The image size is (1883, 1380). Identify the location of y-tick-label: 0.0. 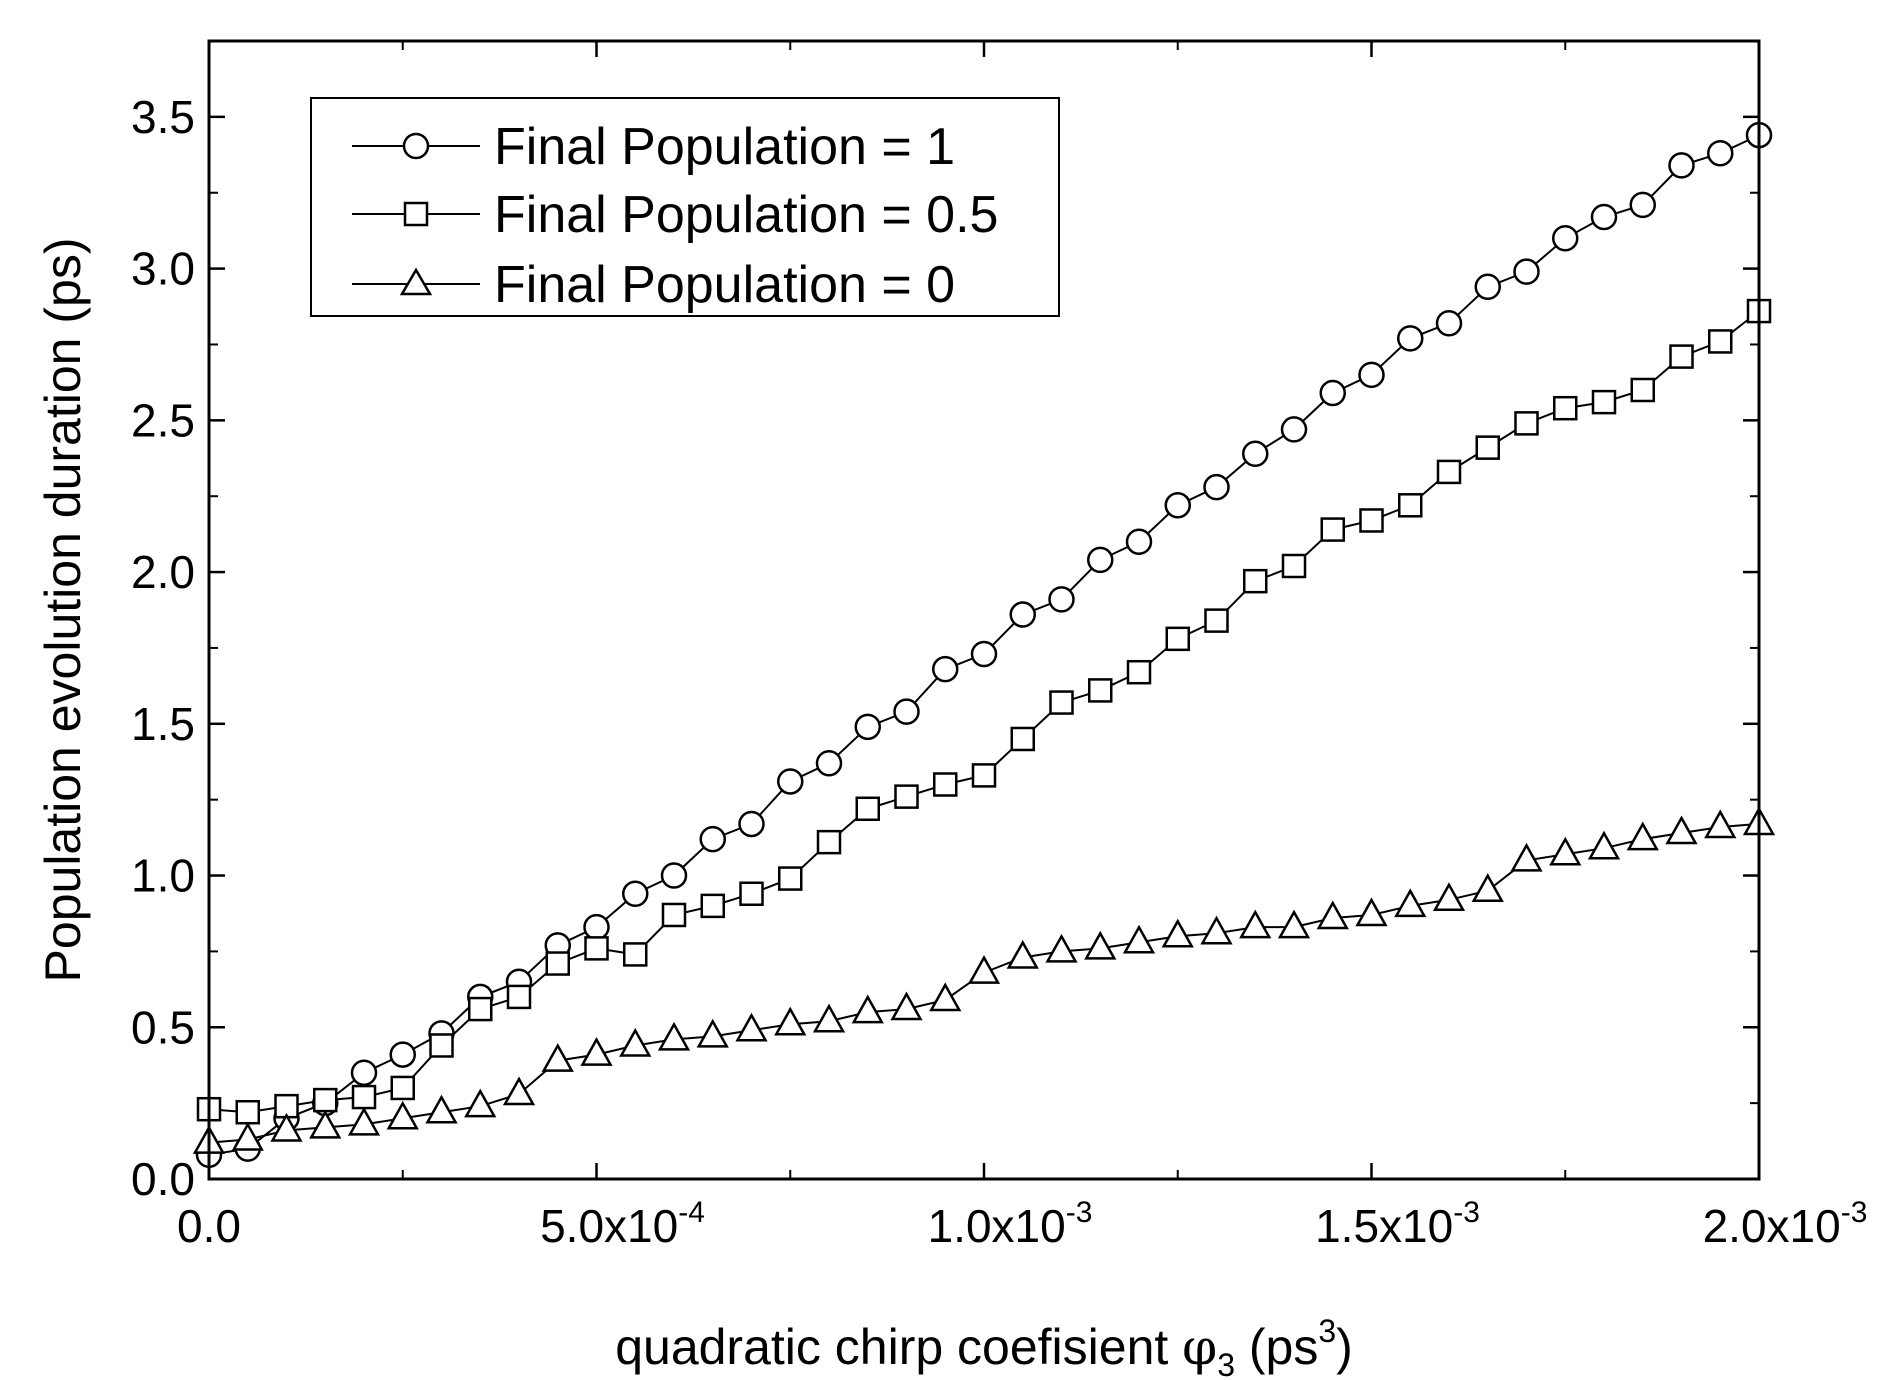
(163, 1179).